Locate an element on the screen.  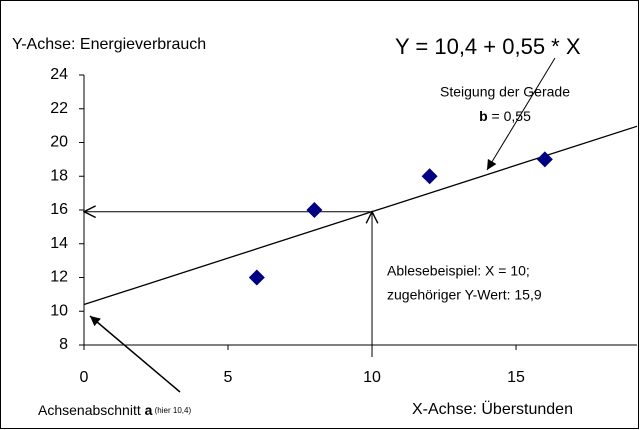
slope-arrow is located at coordinates (521, 114).